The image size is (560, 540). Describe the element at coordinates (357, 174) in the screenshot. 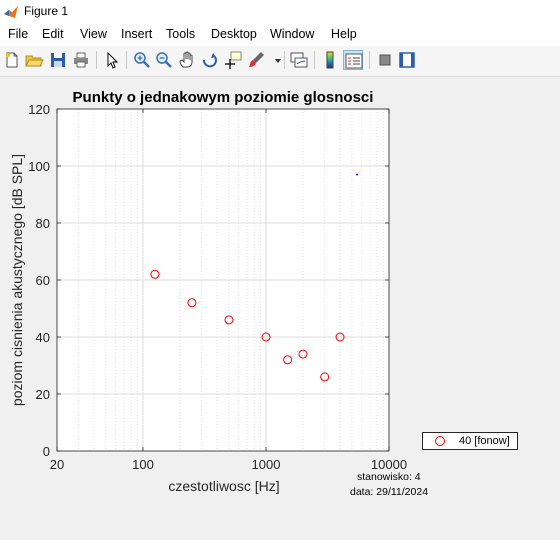

I see `data-point-dot` at that location.